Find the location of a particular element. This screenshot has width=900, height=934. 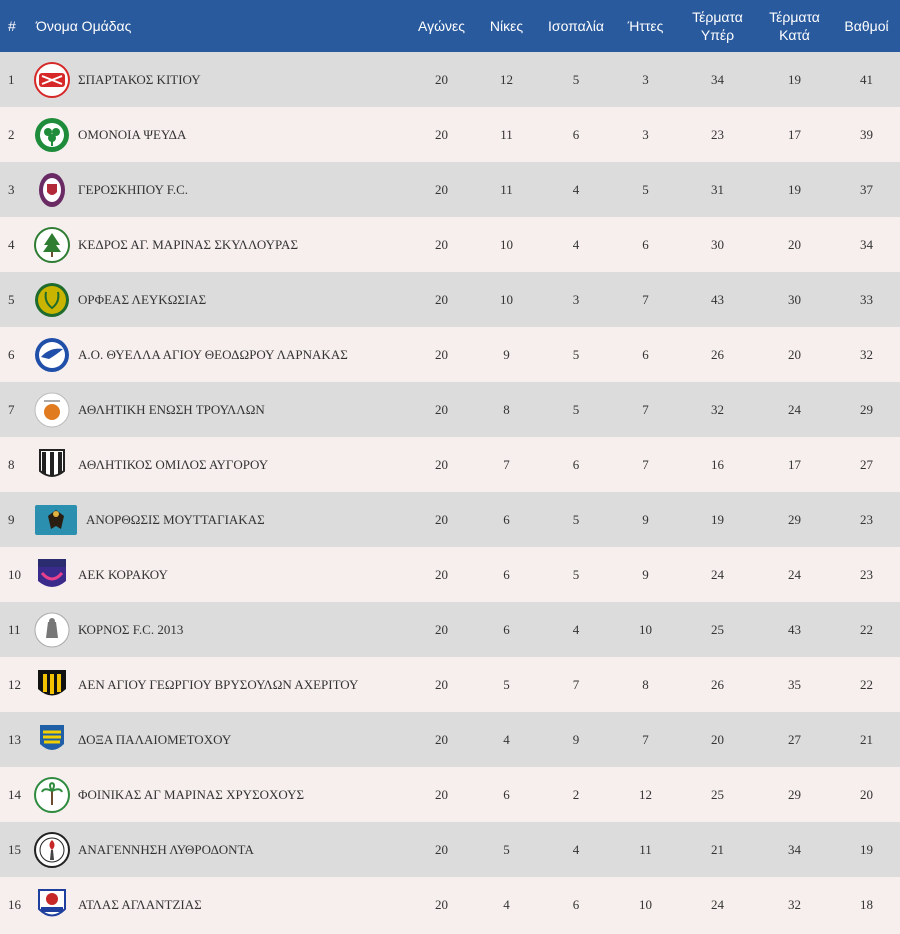

team-cell: ΚΟΡΝΟΣ F.C. 2013 is located at coordinates (222, 629).